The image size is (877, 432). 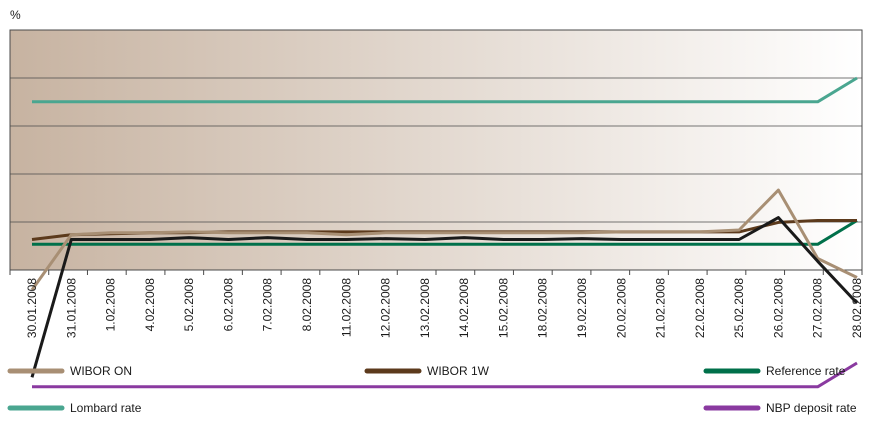 What do you see at coordinates (661, 308) in the screenshot?
I see `x-tick-label: 21.02.2008` at bounding box center [661, 308].